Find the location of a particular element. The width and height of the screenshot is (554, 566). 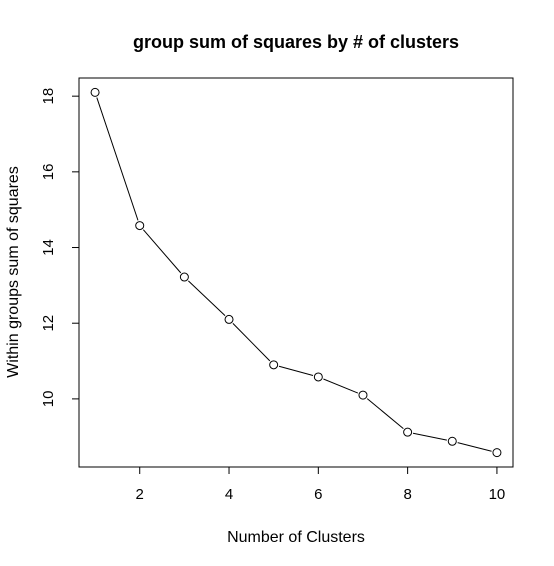

y-tick-label: 16 is located at coordinates (48, 172).